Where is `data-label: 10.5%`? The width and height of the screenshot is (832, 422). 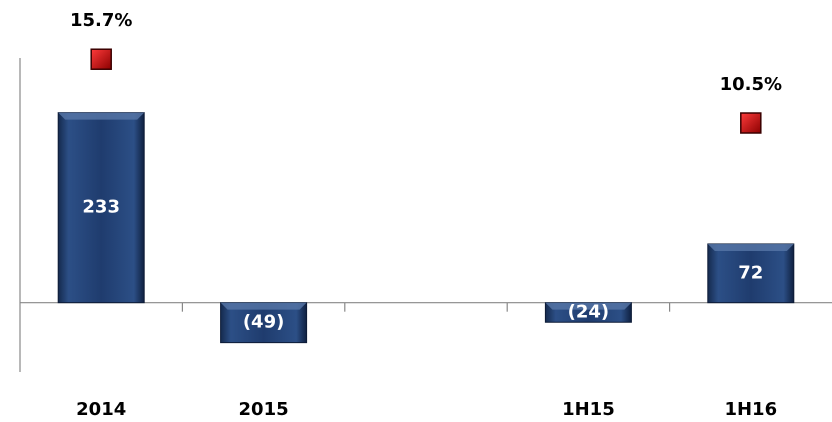
data-label: 10.5% is located at coordinates (751, 84).